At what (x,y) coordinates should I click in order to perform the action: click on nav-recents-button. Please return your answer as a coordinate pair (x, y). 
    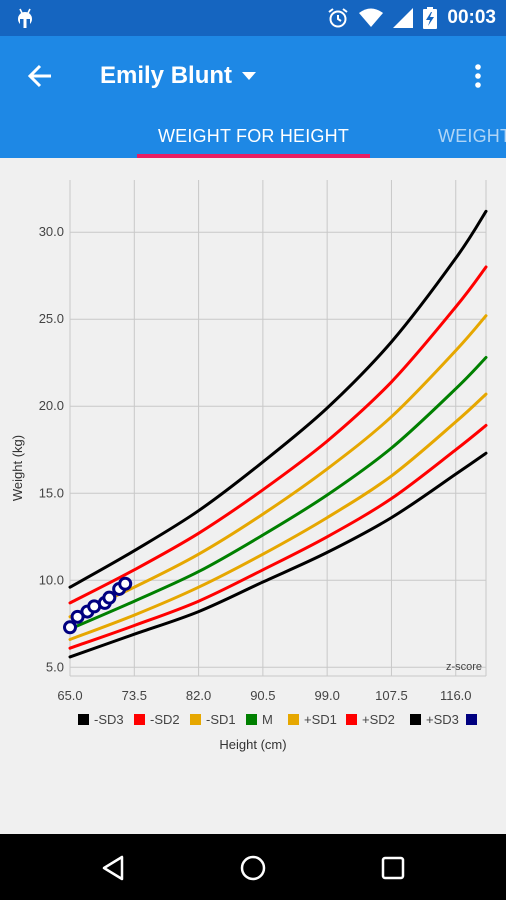
    Looking at the image, I should click on (393, 868).